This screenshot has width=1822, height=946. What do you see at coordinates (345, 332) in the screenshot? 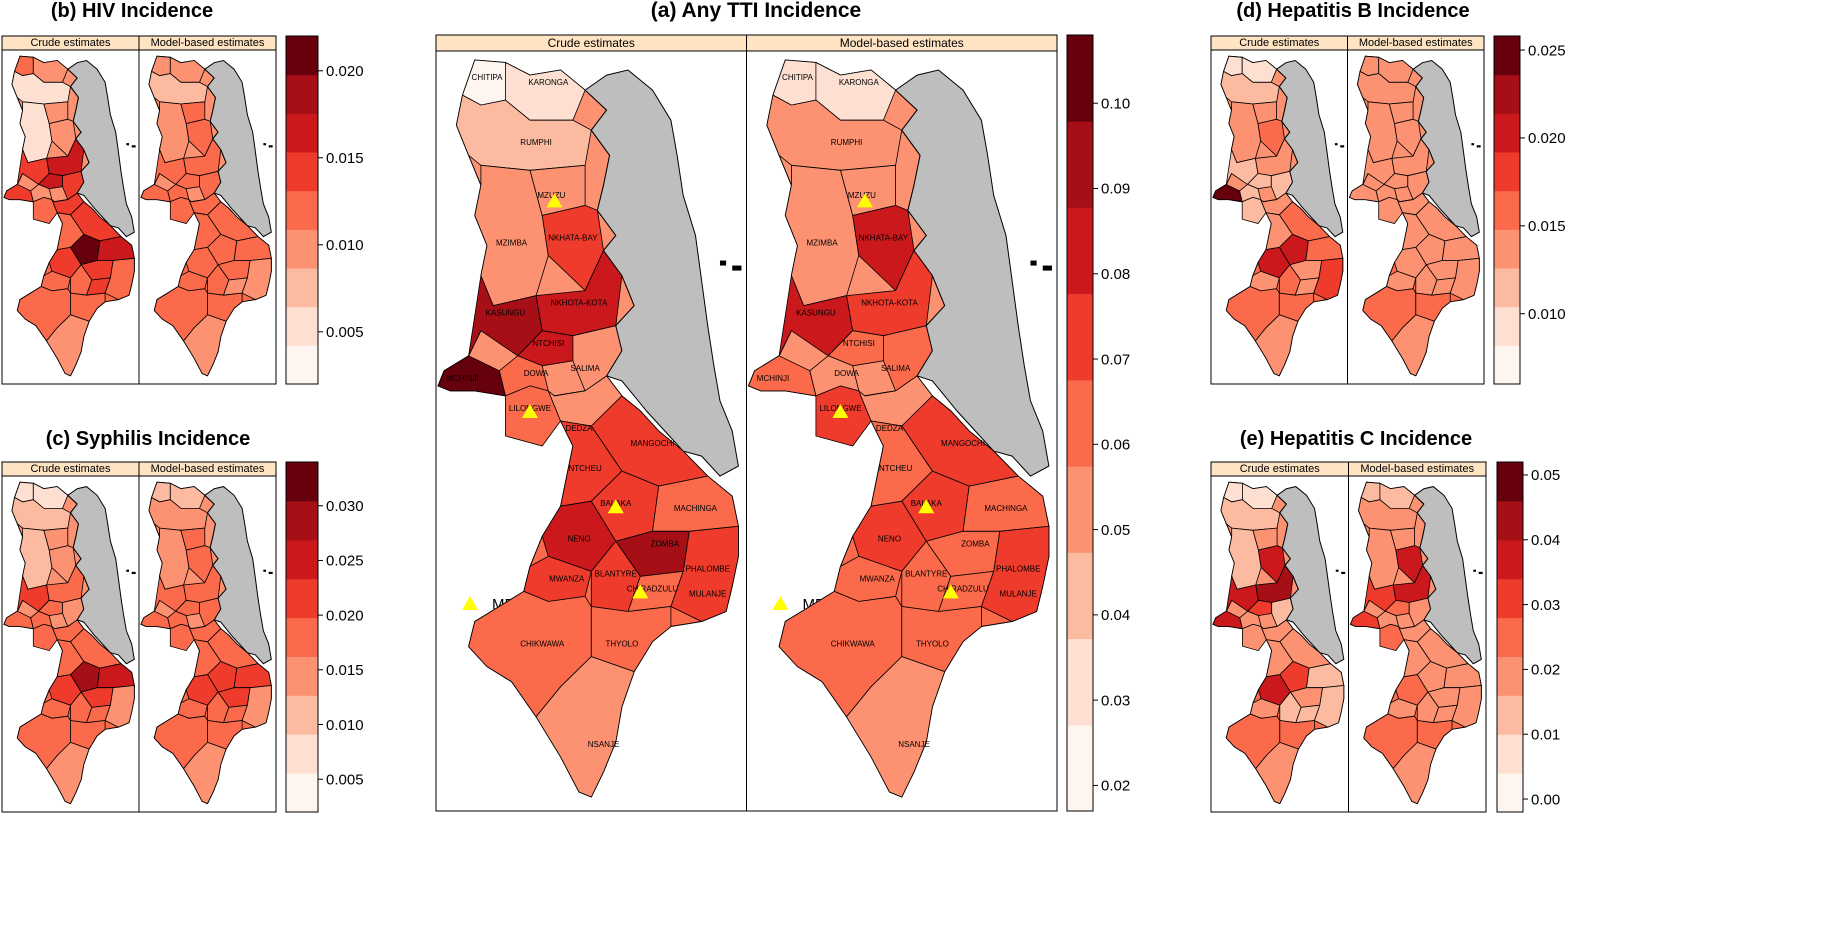
I see `colorbar-tick-label: 0.005` at bounding box center [345, 332].